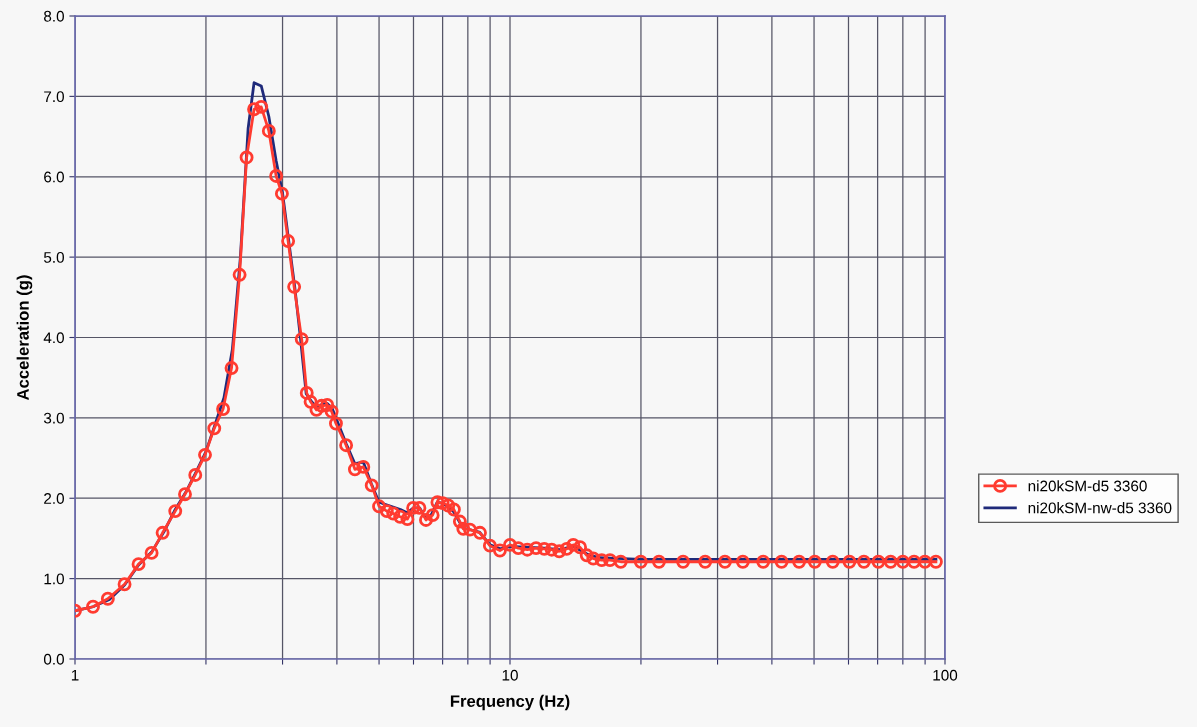 The height and width of the screenshot is (727, 1197). What do you see at coordinates (945, 675) in the screenshot?
I see `x-tick-label: 100` at bounding box center [945, 675].